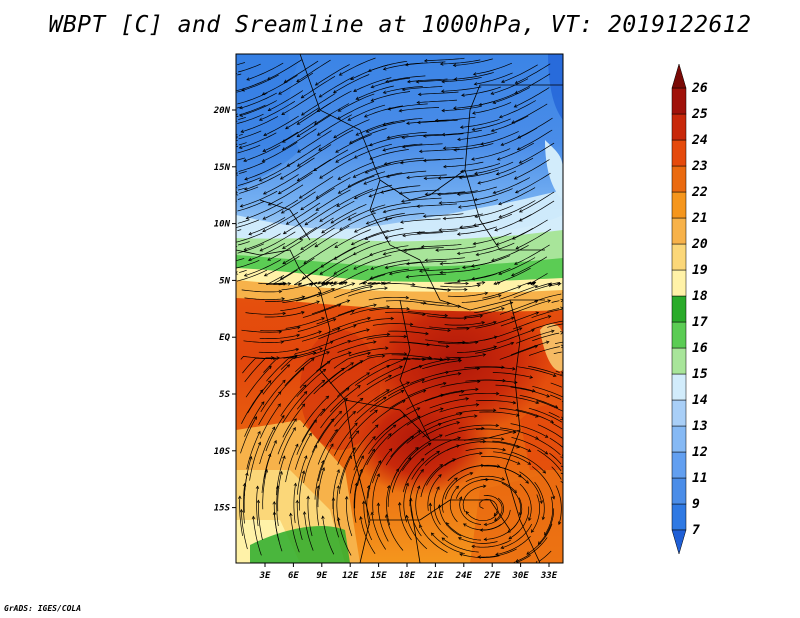  Describe the element at coordinates (300, 544) in the screenshot. I see `ocean-green-patch` at that location.